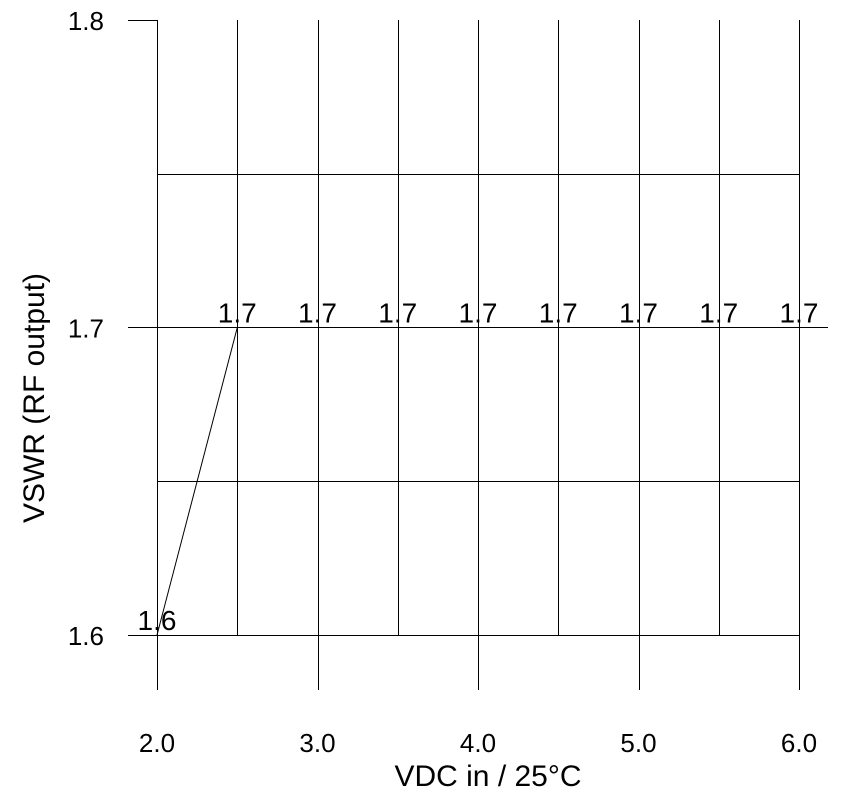 The image size is (846, 791). I want to click on x-tick-label: 2.0, so click(157, 743).